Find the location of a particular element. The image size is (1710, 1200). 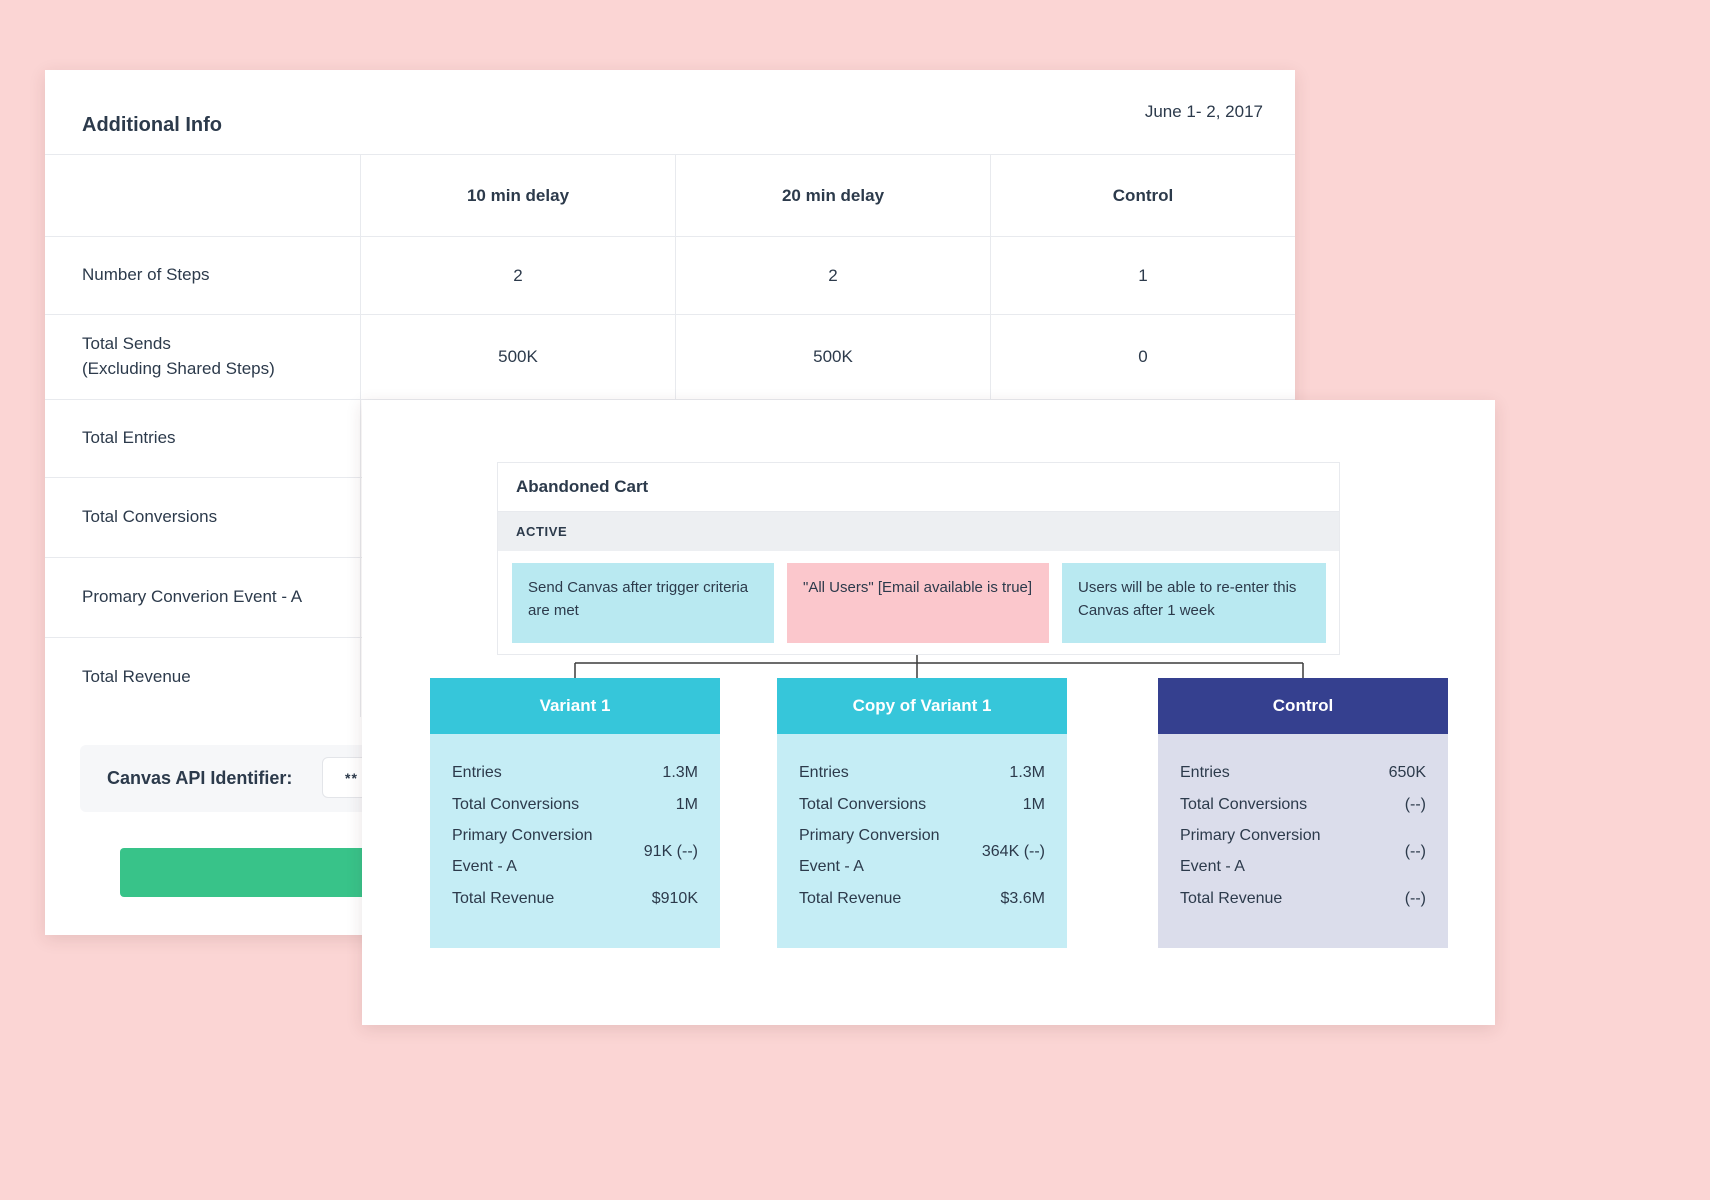

variant-name: Control is located at coordinates (1303, 705).